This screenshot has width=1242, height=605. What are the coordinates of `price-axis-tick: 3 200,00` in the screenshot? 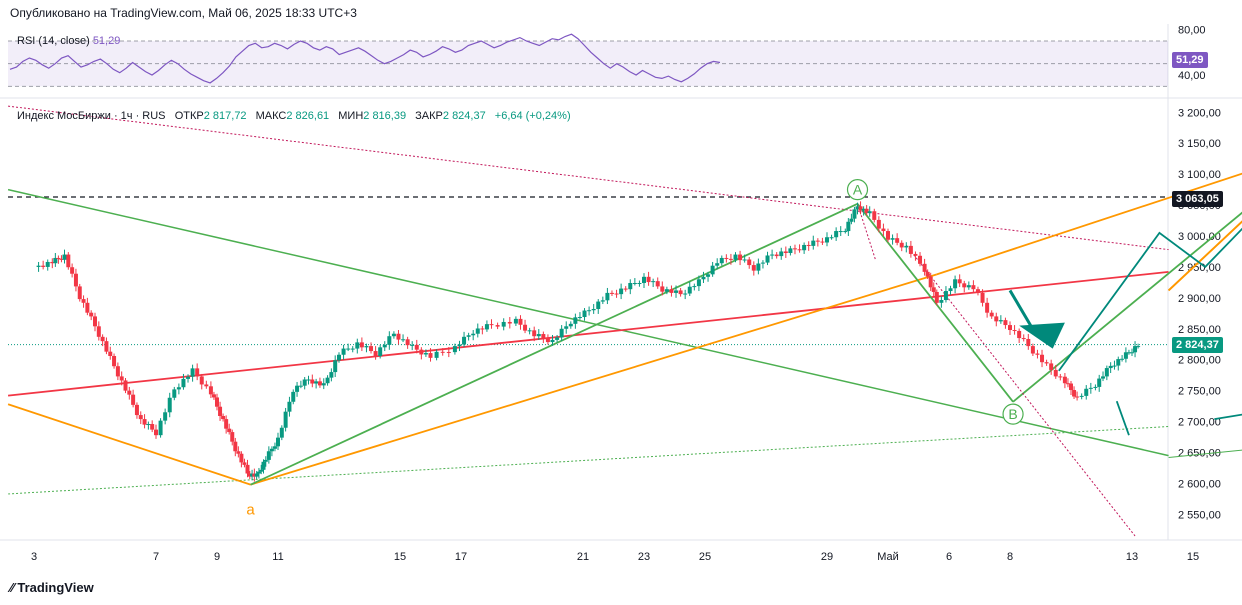 It's located at (1199, 113).